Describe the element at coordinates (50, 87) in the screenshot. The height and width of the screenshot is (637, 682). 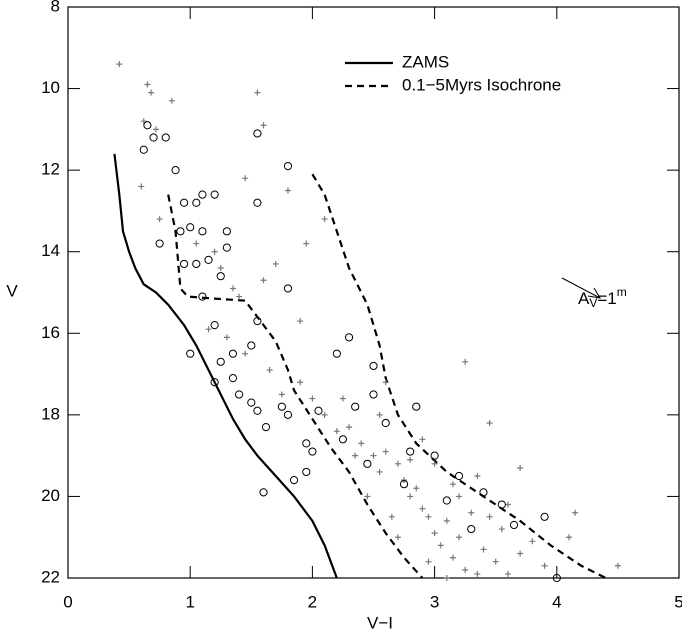
I see `y-tick-label: 10` at that location.